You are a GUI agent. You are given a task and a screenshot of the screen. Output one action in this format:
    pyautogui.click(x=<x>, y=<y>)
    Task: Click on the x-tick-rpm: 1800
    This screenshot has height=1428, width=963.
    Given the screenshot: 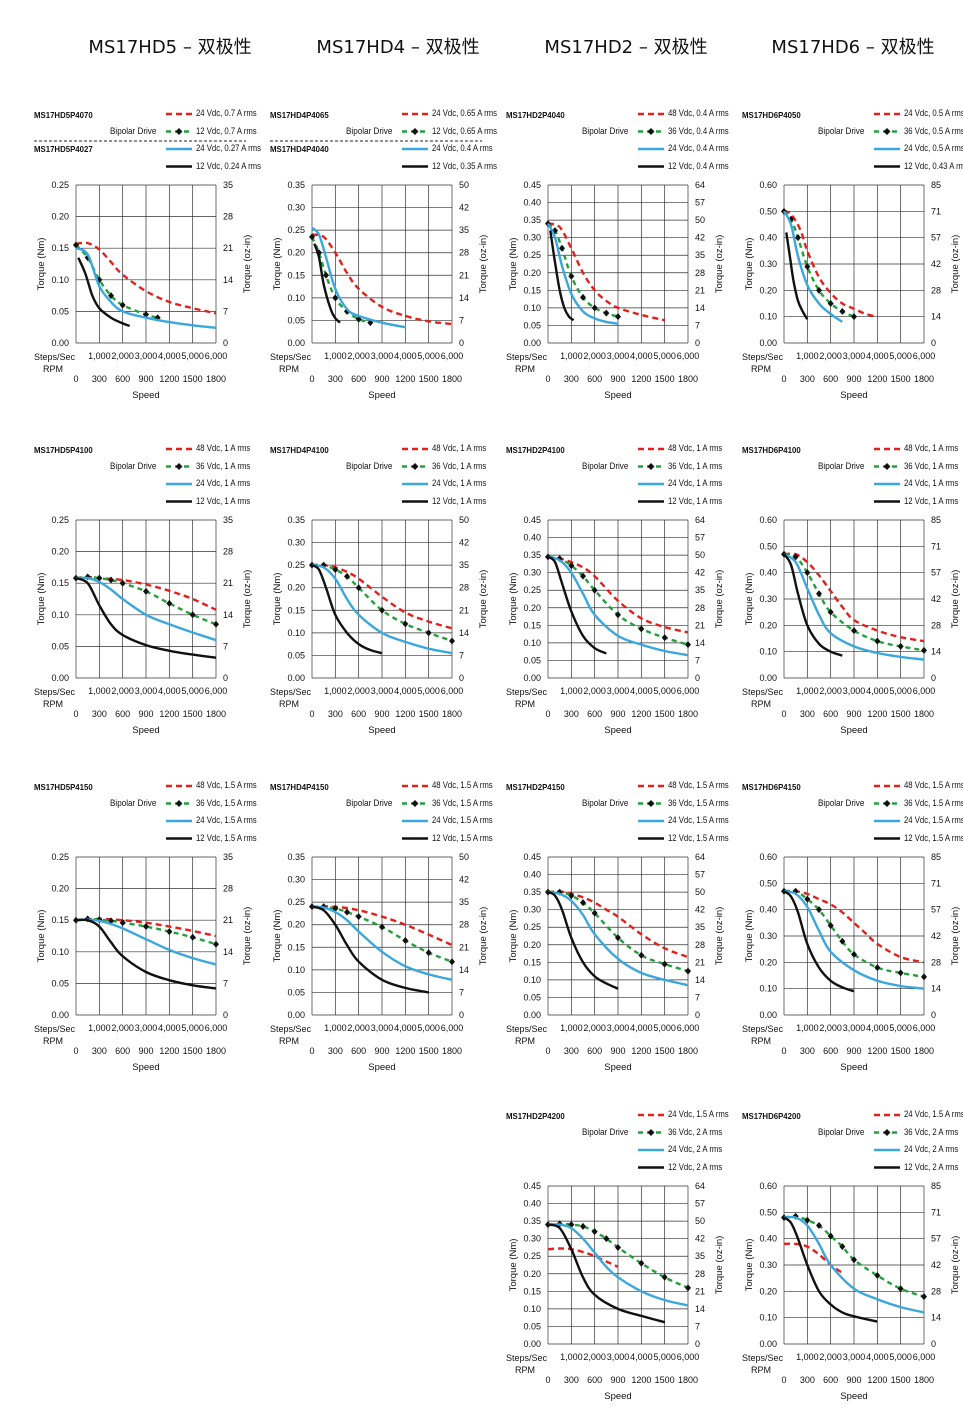 What is the action you would take?
    pyautogui.click(x=688, y=1051)
    